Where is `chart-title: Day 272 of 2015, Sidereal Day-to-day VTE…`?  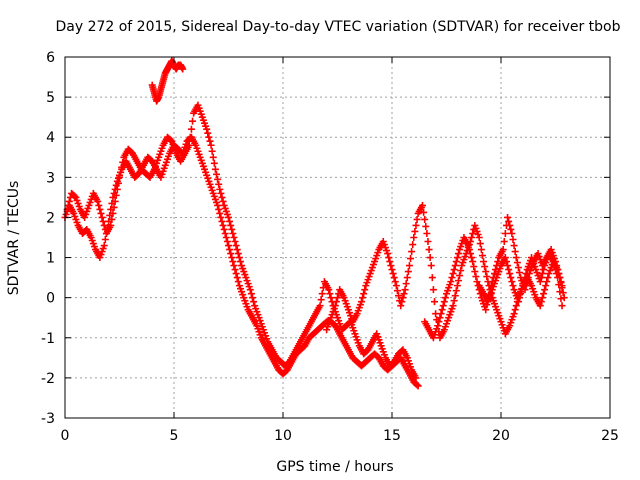
chart-title: Day 272 of 2015, Sidereal Day-to-day VTE… is located at coordinates (337, 27).